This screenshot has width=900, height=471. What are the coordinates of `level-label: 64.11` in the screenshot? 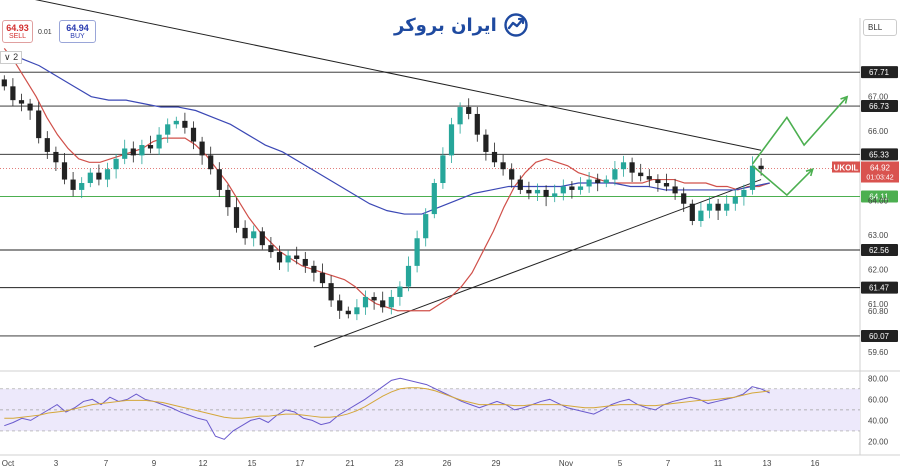 It's located at (879, 196).